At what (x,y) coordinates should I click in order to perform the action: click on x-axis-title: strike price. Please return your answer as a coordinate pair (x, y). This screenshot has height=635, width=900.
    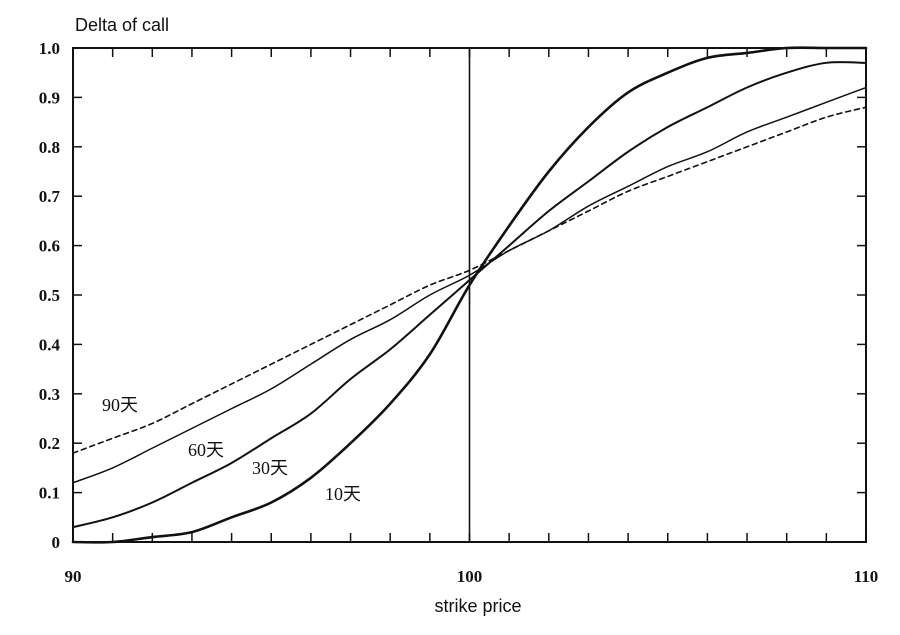
    Looking at the image, I should click on (477, 606).